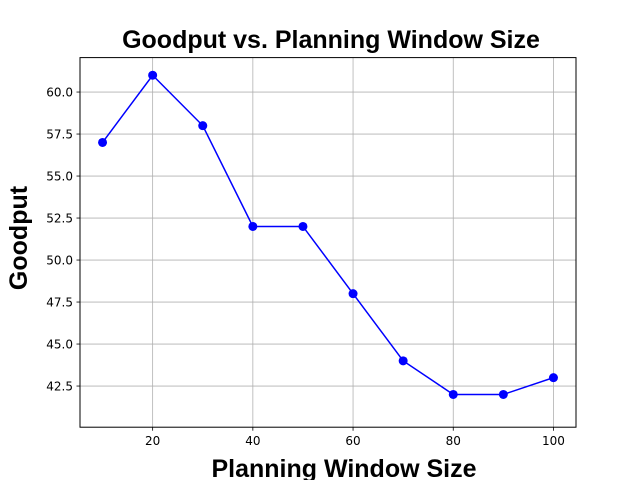 This screenshot has width=640, height=480. Describe the element at coordinates (63, 239) in the screenshot. I see `y-axis: 42.5 45.0 47.5 50.0 52.5 55.0 57.5 60.0` at that location.